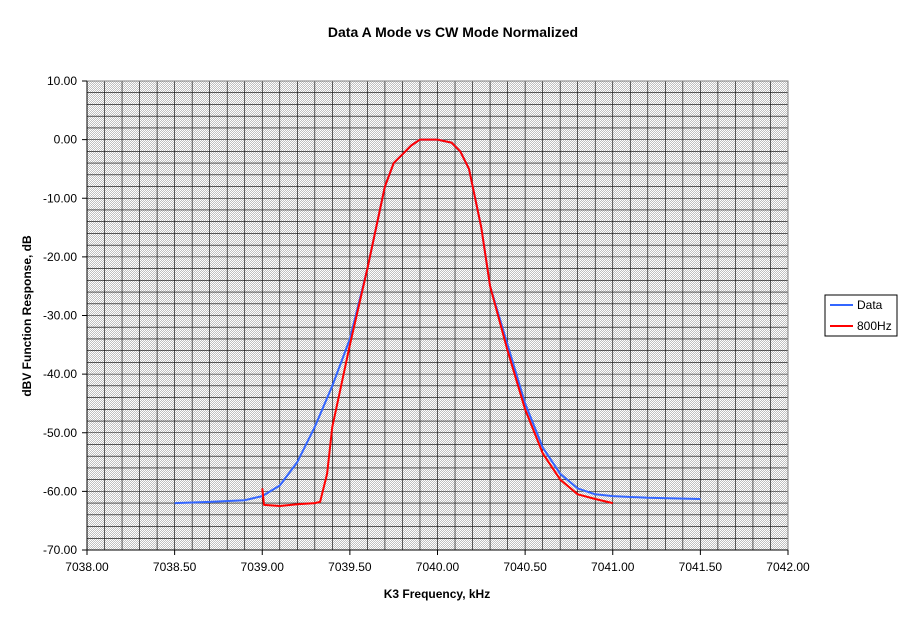 The height and width of the screenshot is (621, 907). What do you see at coordinates (60, 550) in the screenshot?
I see `y-tick-label: -70.00` at bounding box center [60, 550].